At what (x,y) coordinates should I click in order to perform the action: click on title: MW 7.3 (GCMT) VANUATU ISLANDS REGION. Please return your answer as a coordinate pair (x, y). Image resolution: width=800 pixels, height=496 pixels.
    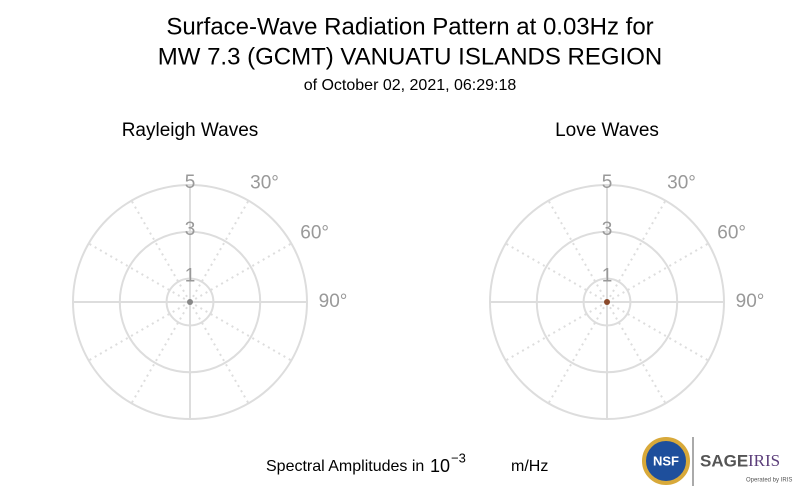
    Looking at the image, I should click on (410, 56).